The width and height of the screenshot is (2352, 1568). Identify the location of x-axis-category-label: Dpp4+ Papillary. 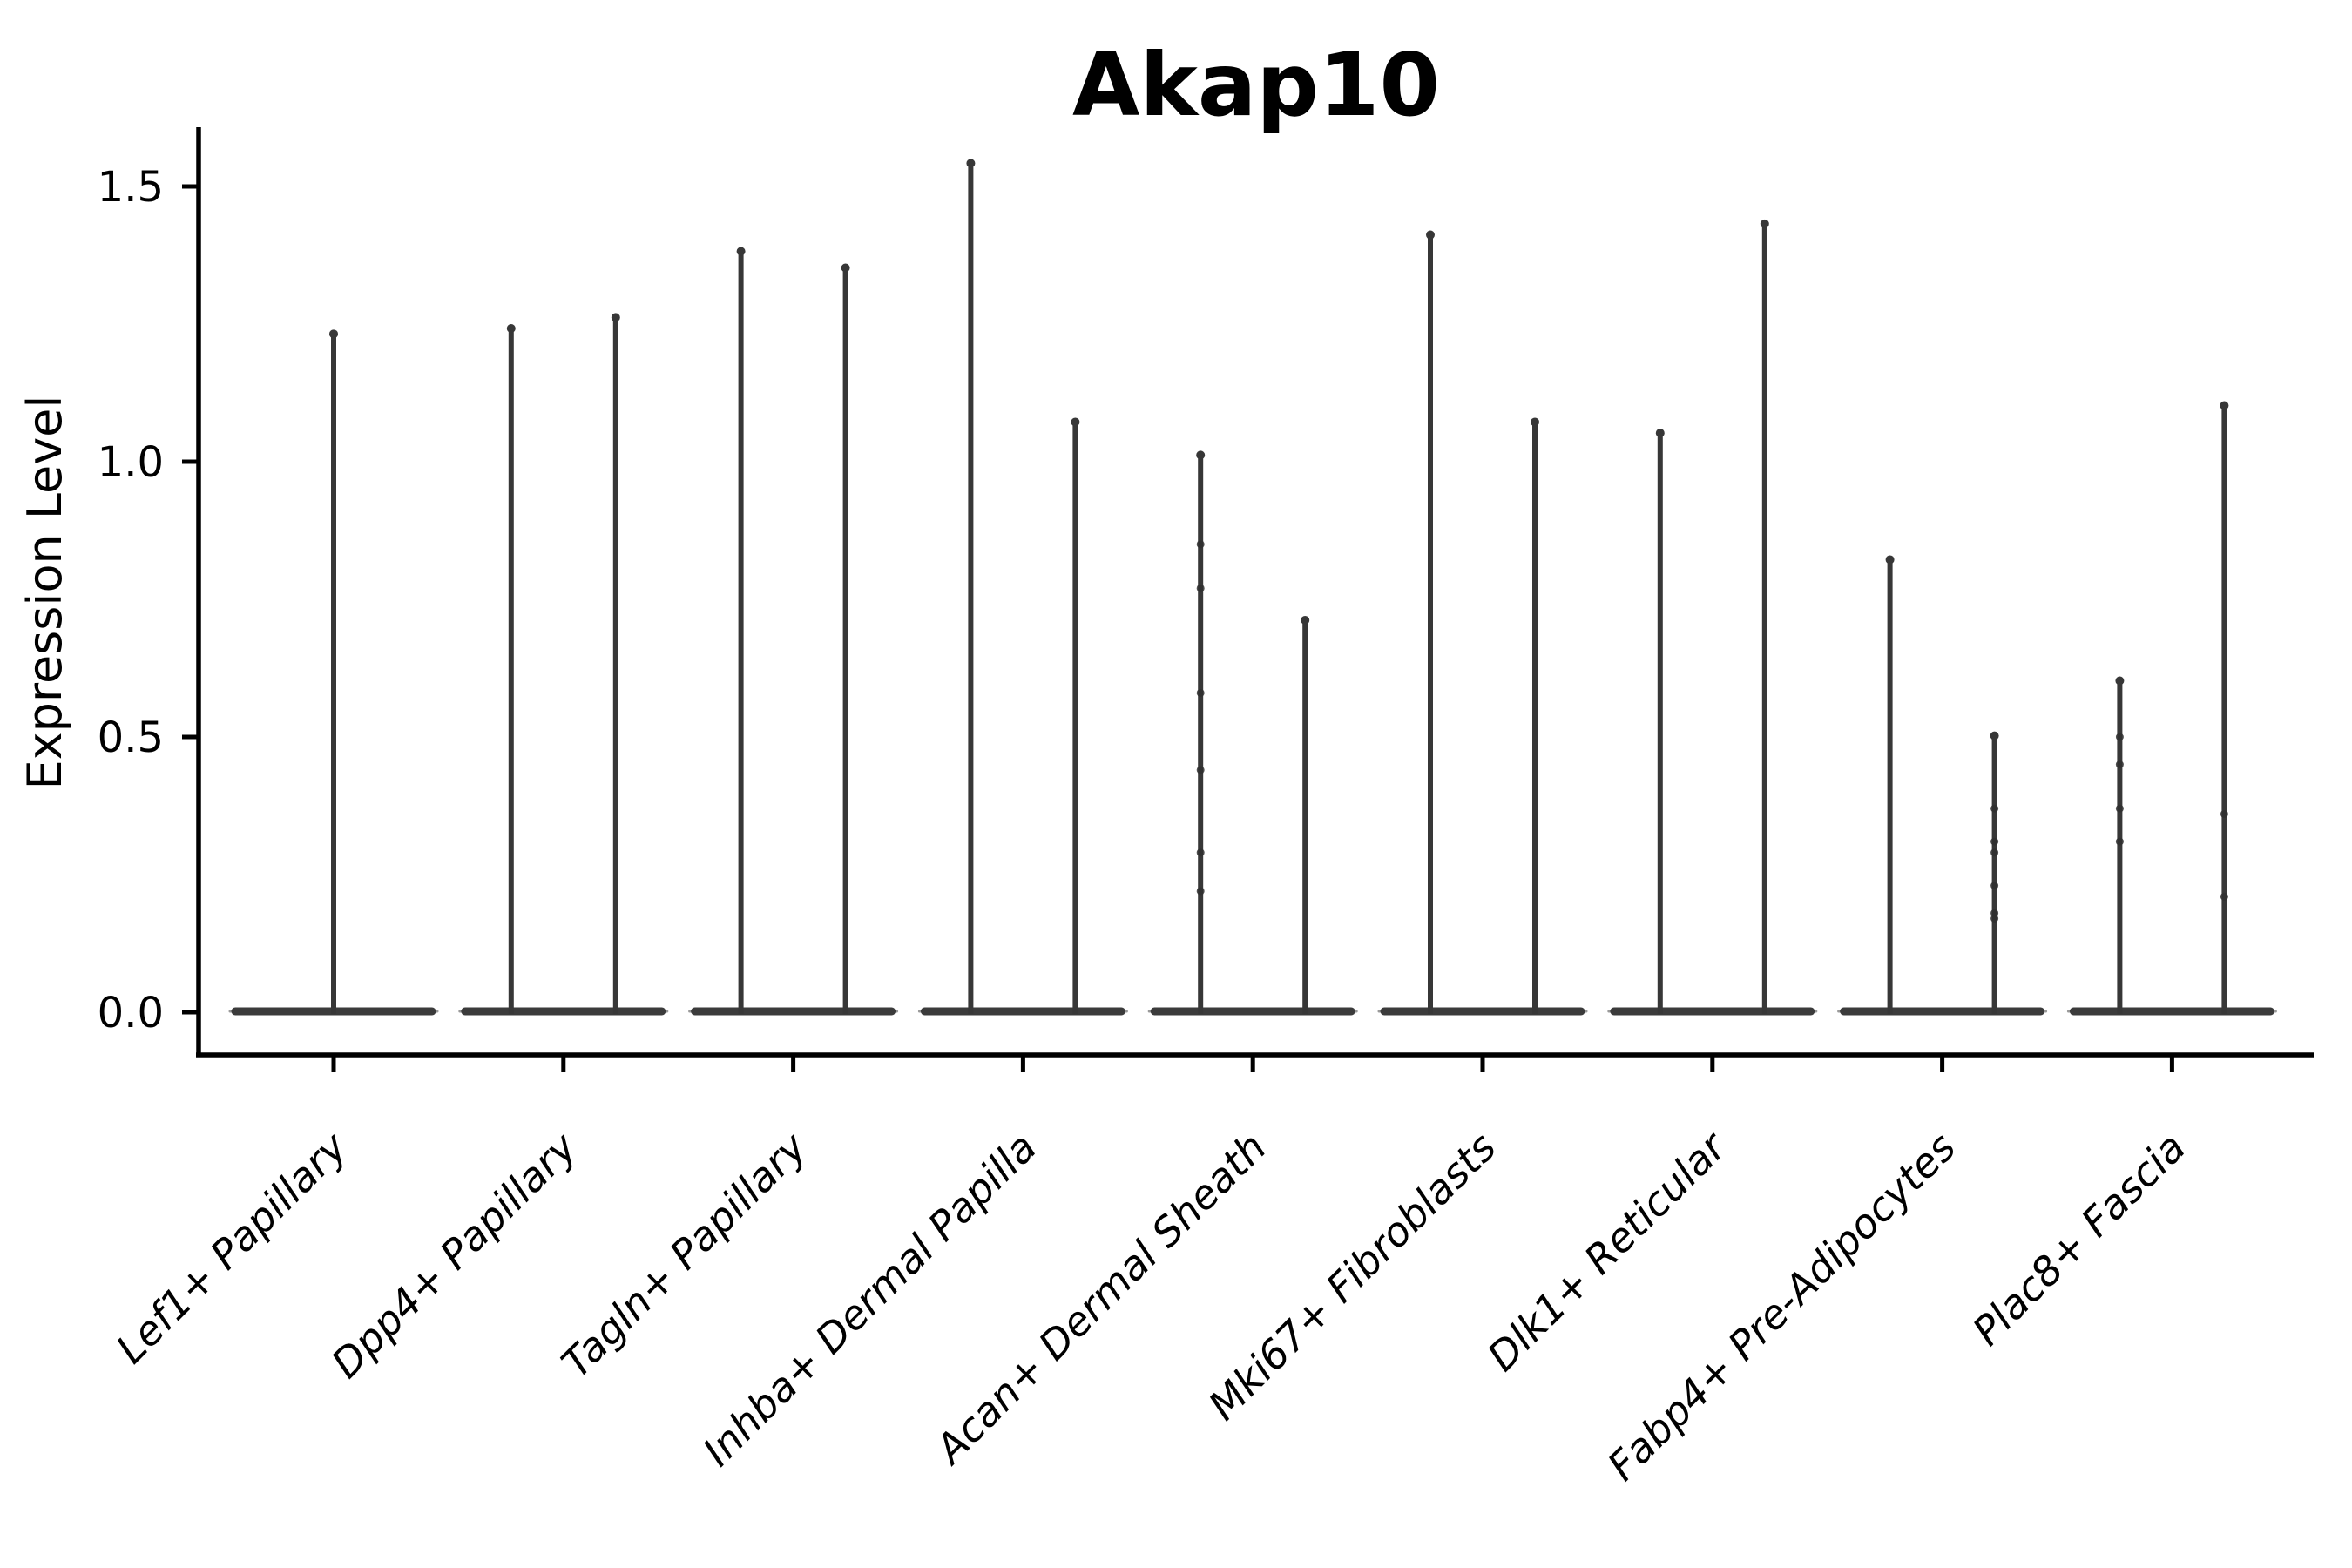
(454, 1255).